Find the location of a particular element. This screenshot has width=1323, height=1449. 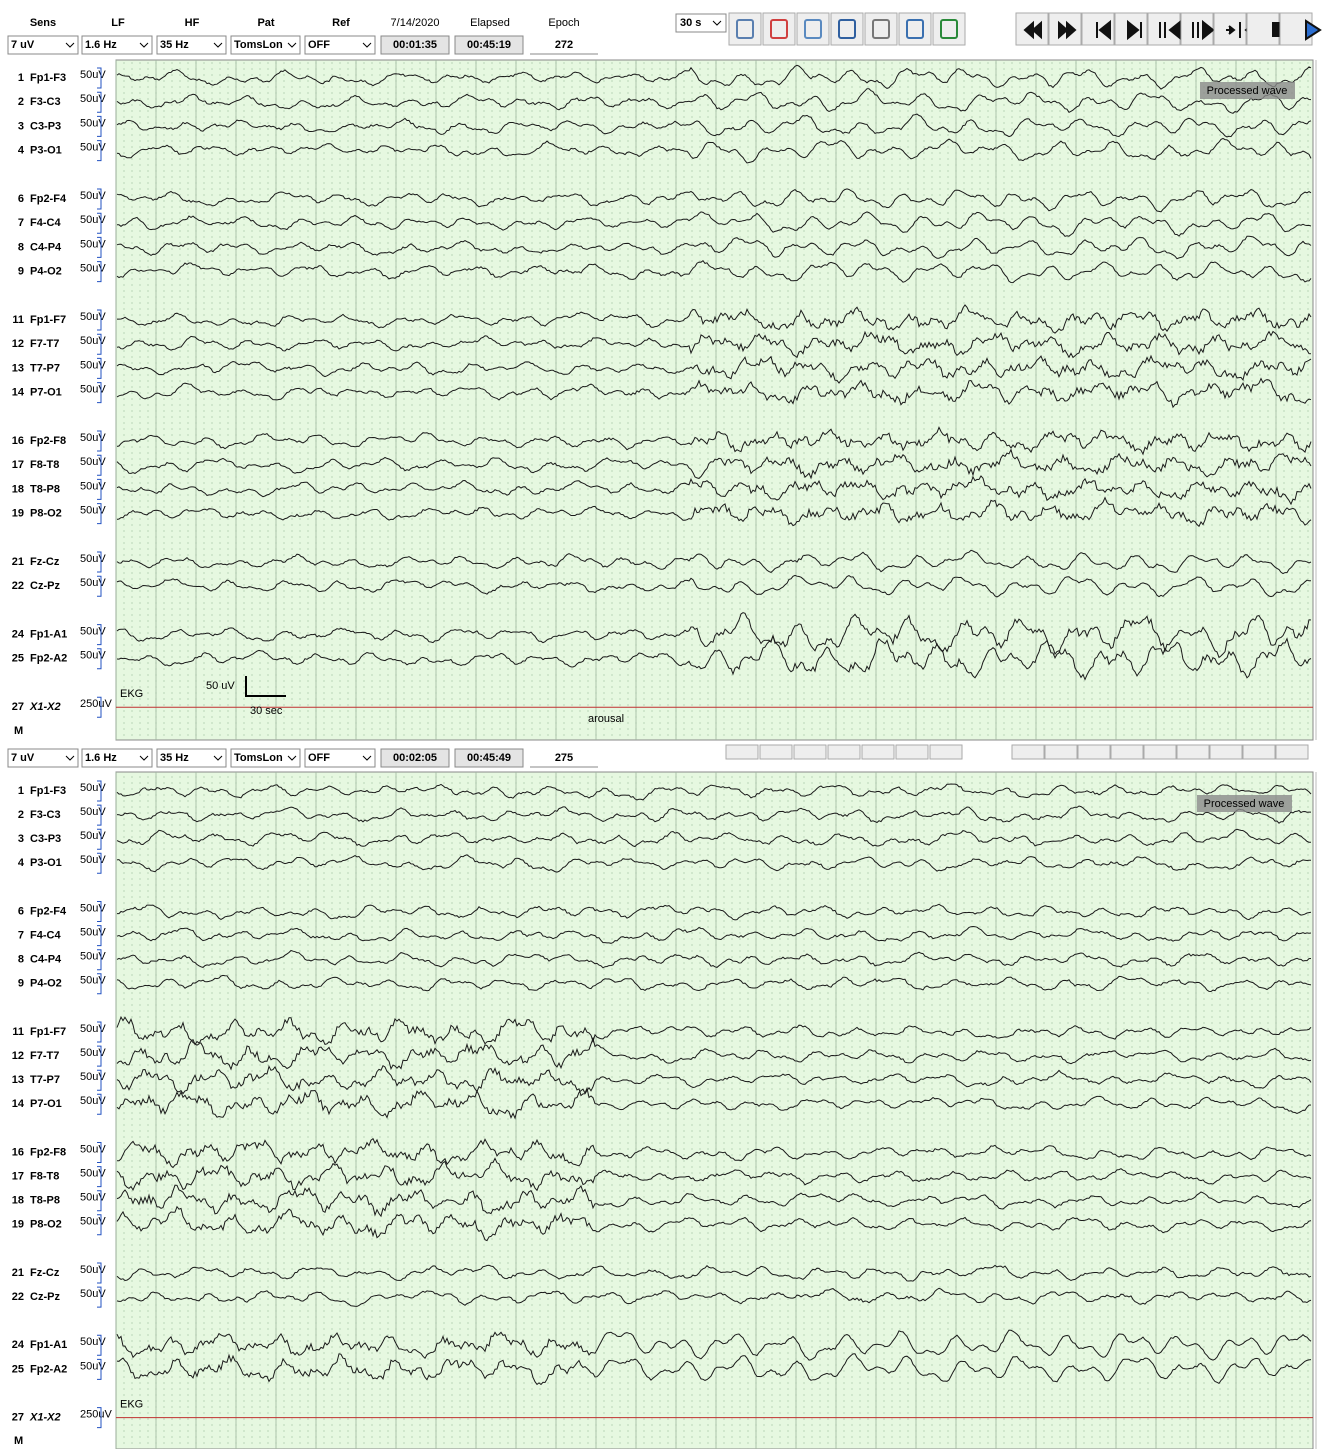

channel-name: C4-P4 is located at coordinates (46, 247).